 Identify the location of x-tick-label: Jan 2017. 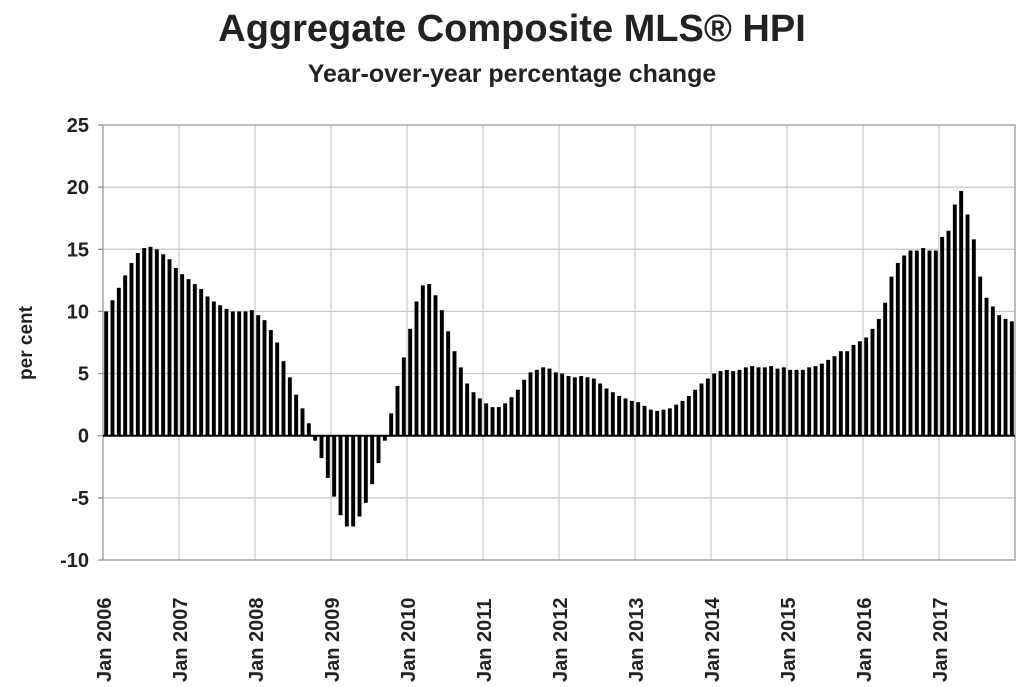
(941, 639).